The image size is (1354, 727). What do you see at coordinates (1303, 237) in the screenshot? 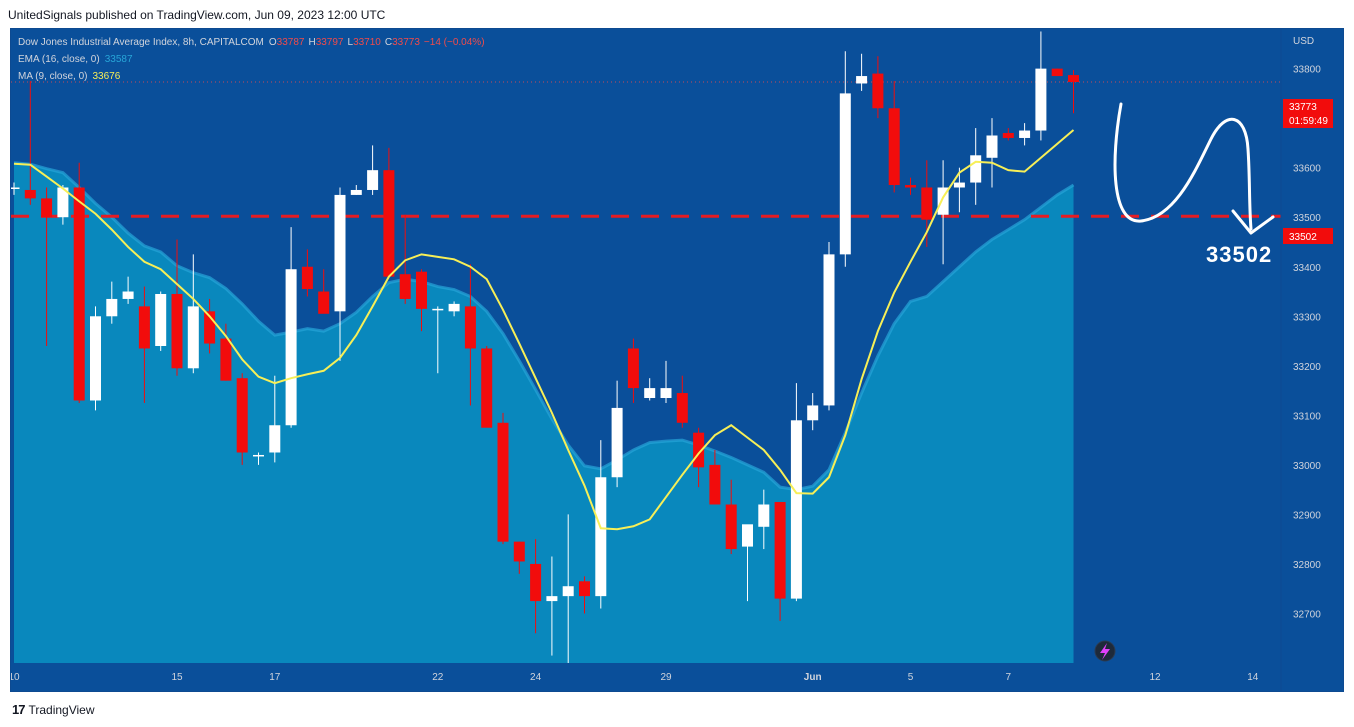
I see `level-badge-value: 33502` at bounding box center [1303, 237].